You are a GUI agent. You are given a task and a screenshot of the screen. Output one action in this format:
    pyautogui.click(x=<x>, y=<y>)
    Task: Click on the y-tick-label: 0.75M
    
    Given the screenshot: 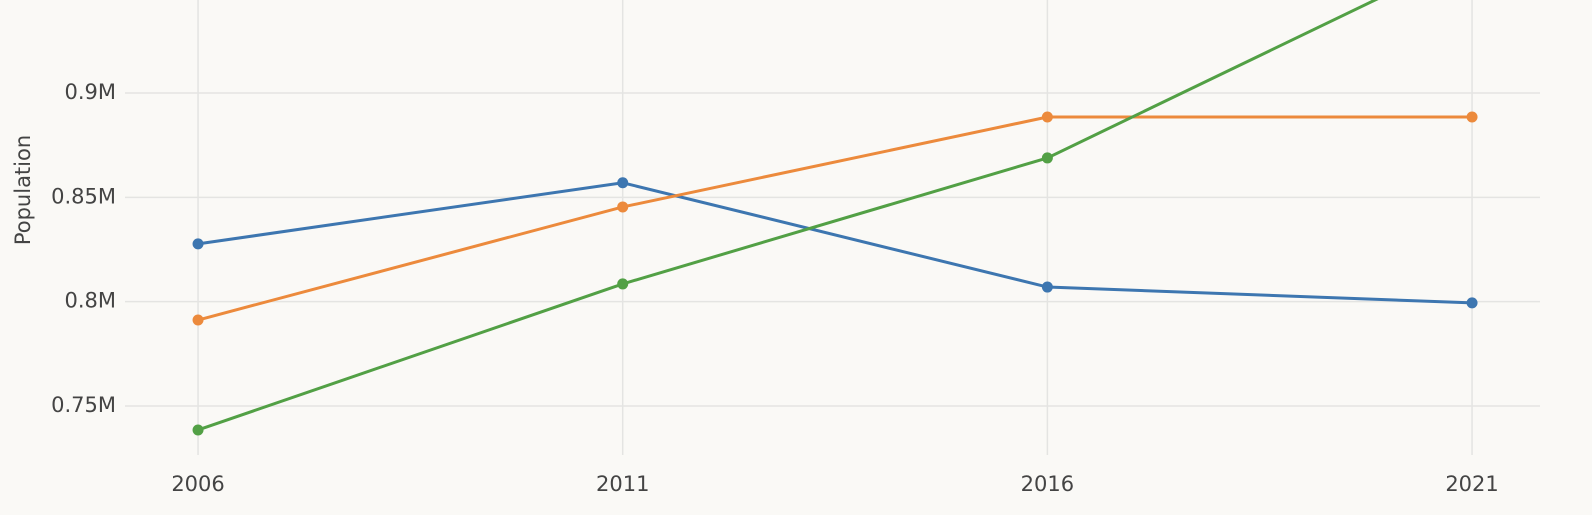 What is the action you would take?
    pyautogui.click(x=83, y=405)
    